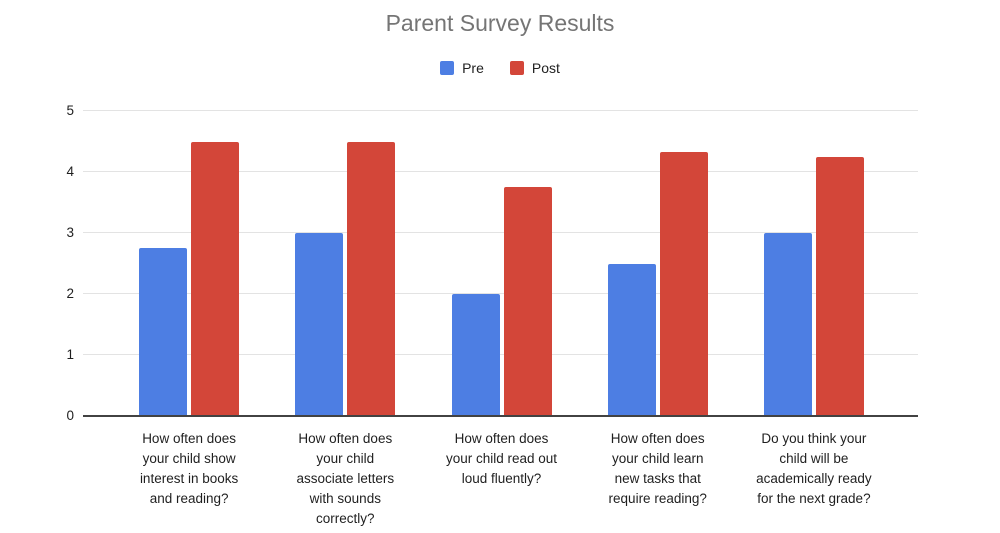 Image resolution: width=1000 pixels, height=533 pixels. I want to click on y-tick-label: 0, so click(70, 415).